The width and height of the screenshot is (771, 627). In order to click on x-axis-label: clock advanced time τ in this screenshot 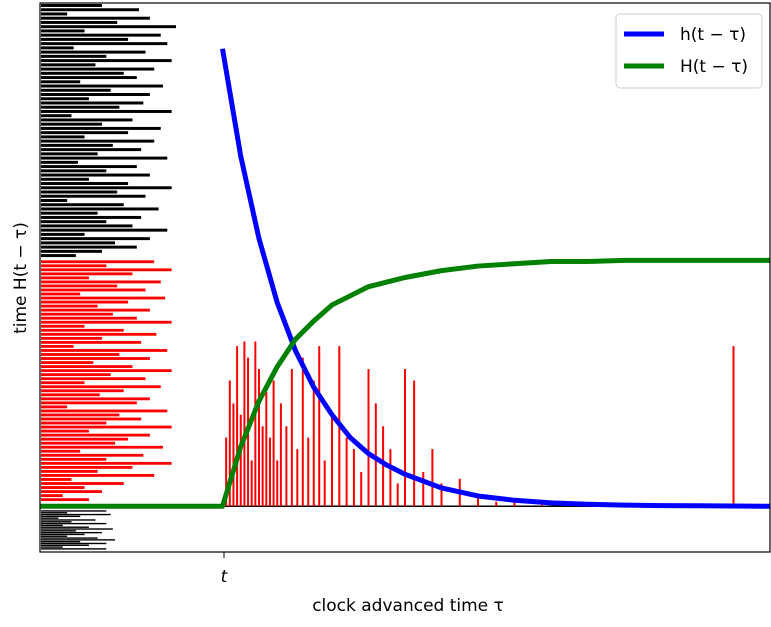, I will do `click(408, 606)`.